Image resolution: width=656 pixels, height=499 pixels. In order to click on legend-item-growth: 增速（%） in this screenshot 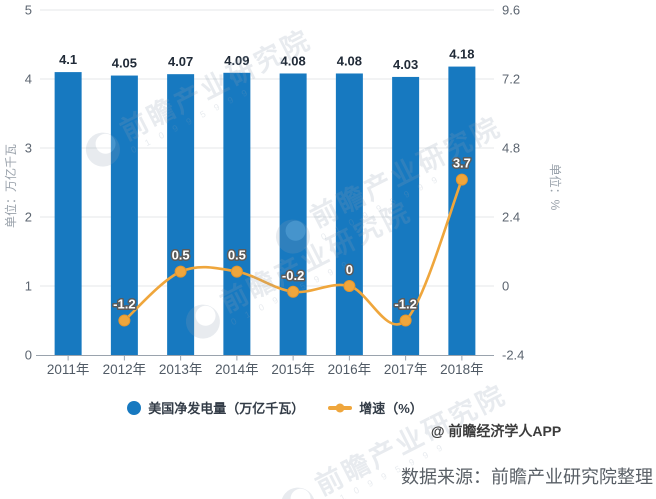, I will do `click(375, 407)`.